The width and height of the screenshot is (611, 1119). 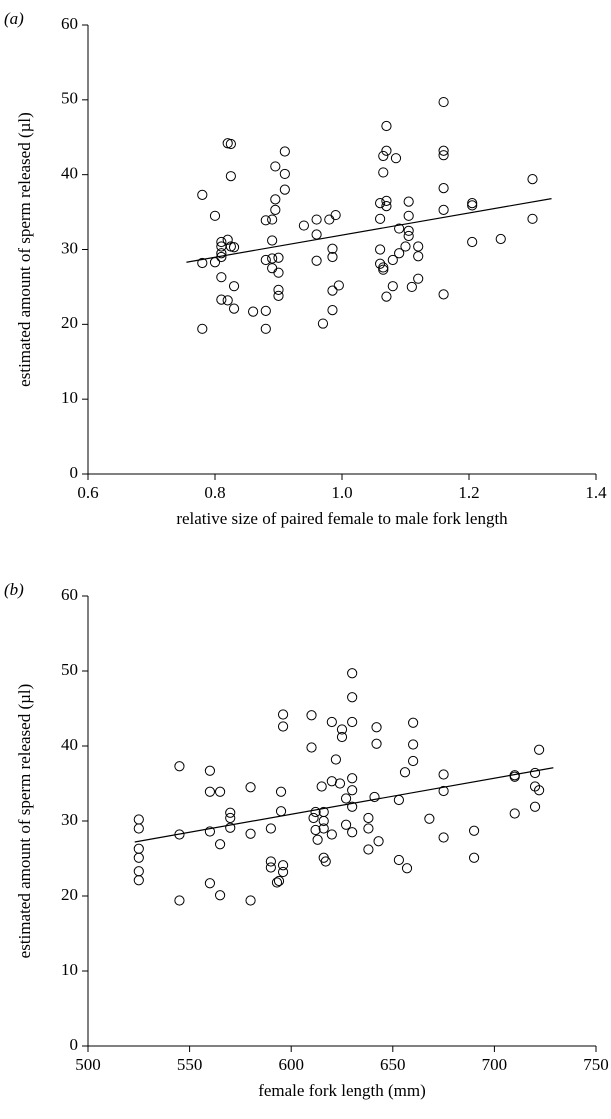 What do you see at coordinates (14, 589) in the screenshot?
I see `panel-label: (b)` at bounding box center [14, 589].